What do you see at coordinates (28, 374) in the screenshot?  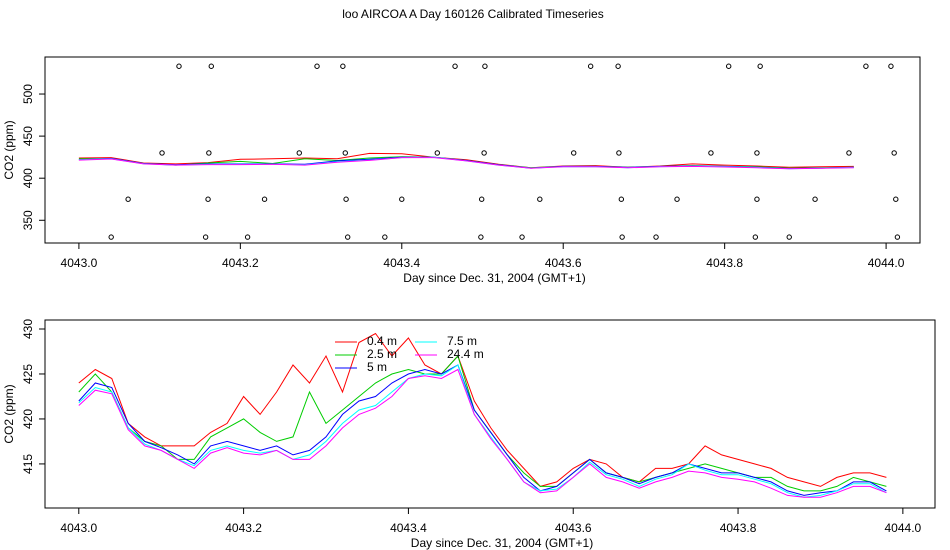 I see `y-tick-label: 425` at bounding box center [28, 374].